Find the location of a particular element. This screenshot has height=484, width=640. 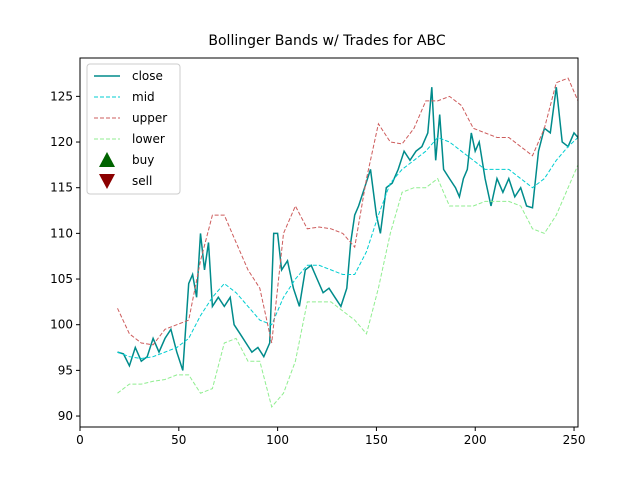

y-tick-label: 115 is located at coordinates (61, 188).